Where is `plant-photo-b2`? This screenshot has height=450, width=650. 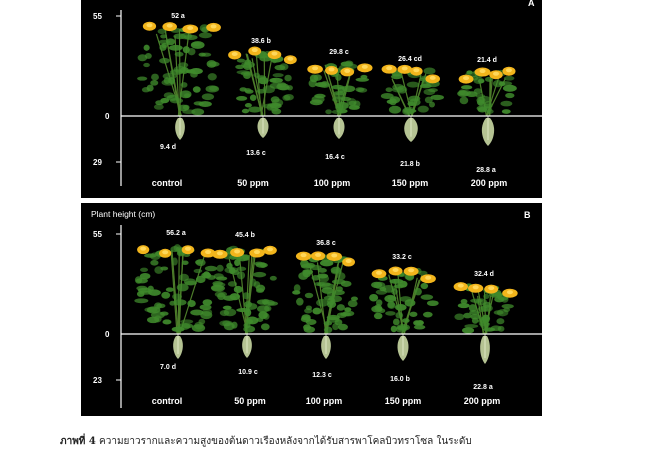
plant-photo-b2 is located at coordinates (325, 305).